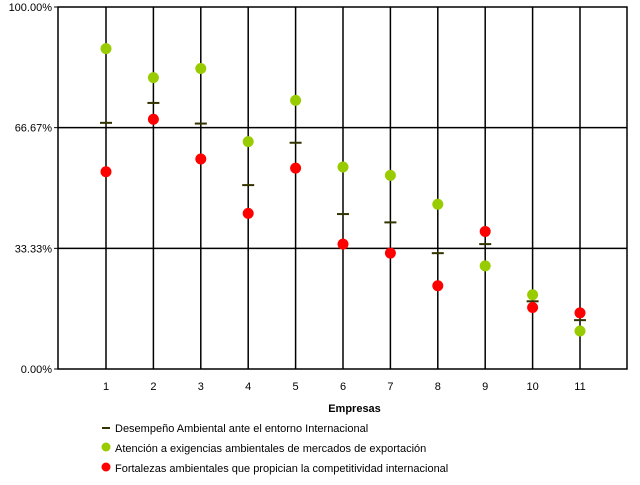 The height and width of the screenshot is (485, 640). What do you see at coordinates (390, 387) in the screenshot?
I see `x-tick-label: 7` at bounding box center [390, 387].